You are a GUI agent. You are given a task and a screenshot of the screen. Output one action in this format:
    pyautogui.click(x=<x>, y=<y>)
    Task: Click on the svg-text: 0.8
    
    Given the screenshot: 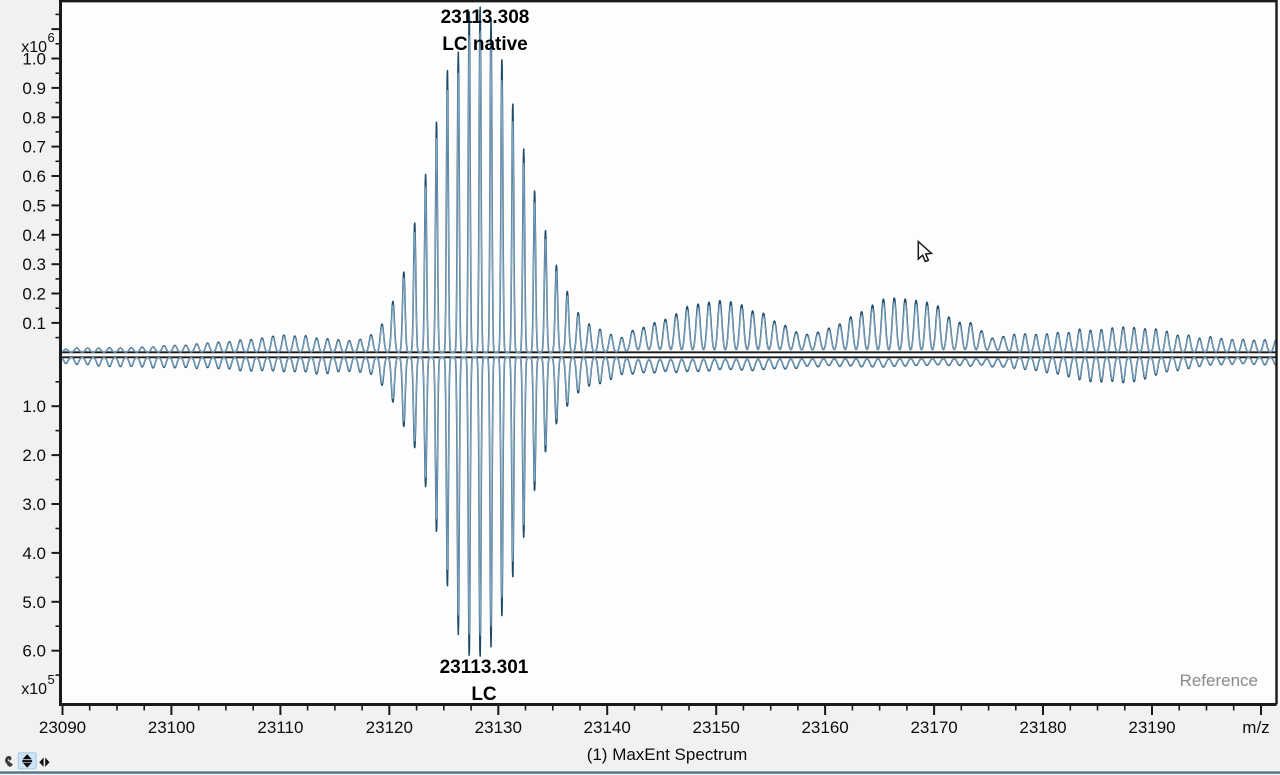 What is the action you would take?
    pyautogui.click(x=34, y=117)
    